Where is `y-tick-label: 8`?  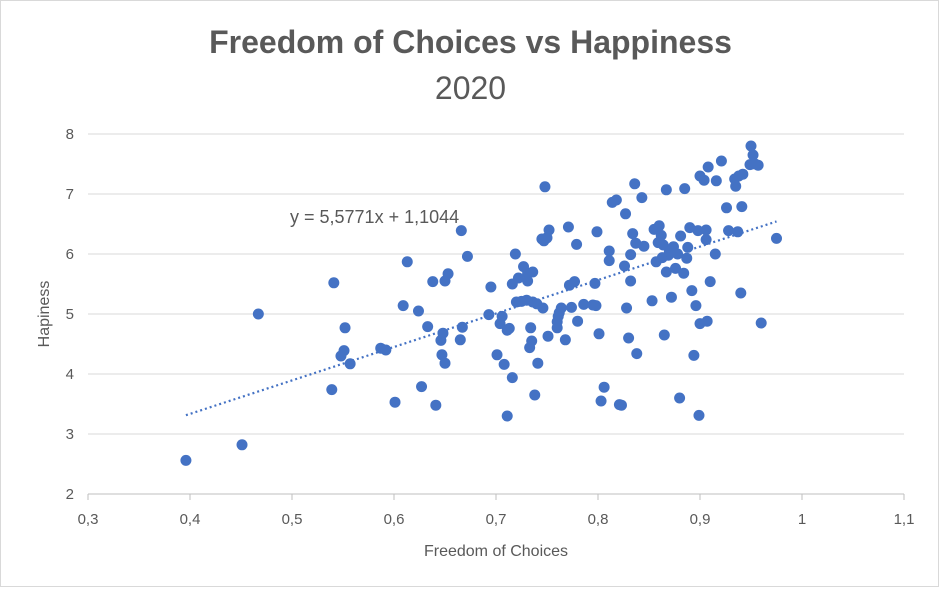
y-tick-label: 8 is located at coordinates (70, 134).